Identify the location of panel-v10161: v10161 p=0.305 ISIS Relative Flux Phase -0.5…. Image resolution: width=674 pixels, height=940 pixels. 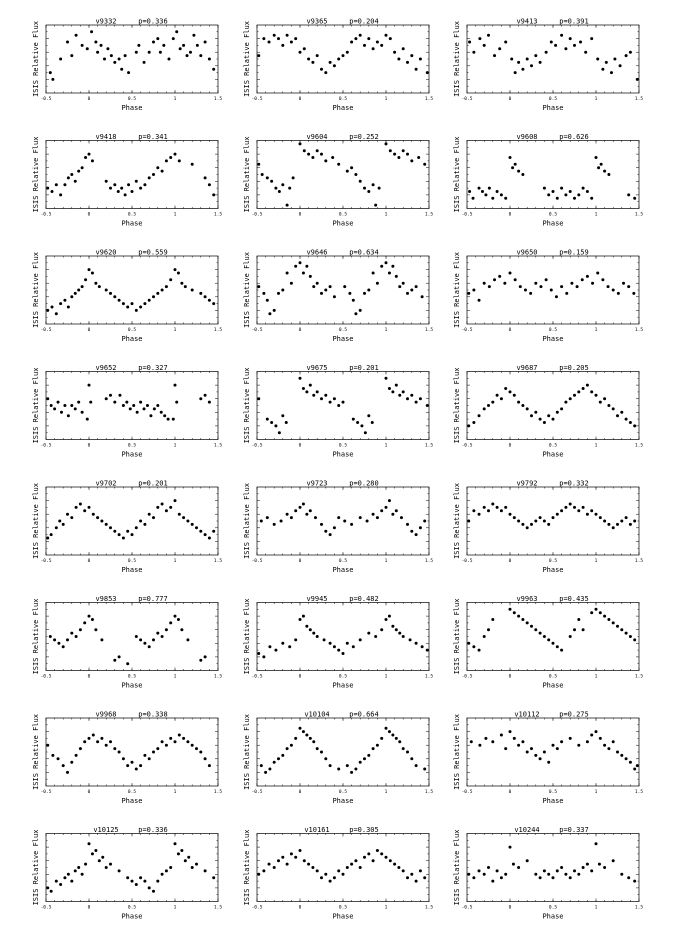
(338, 873).